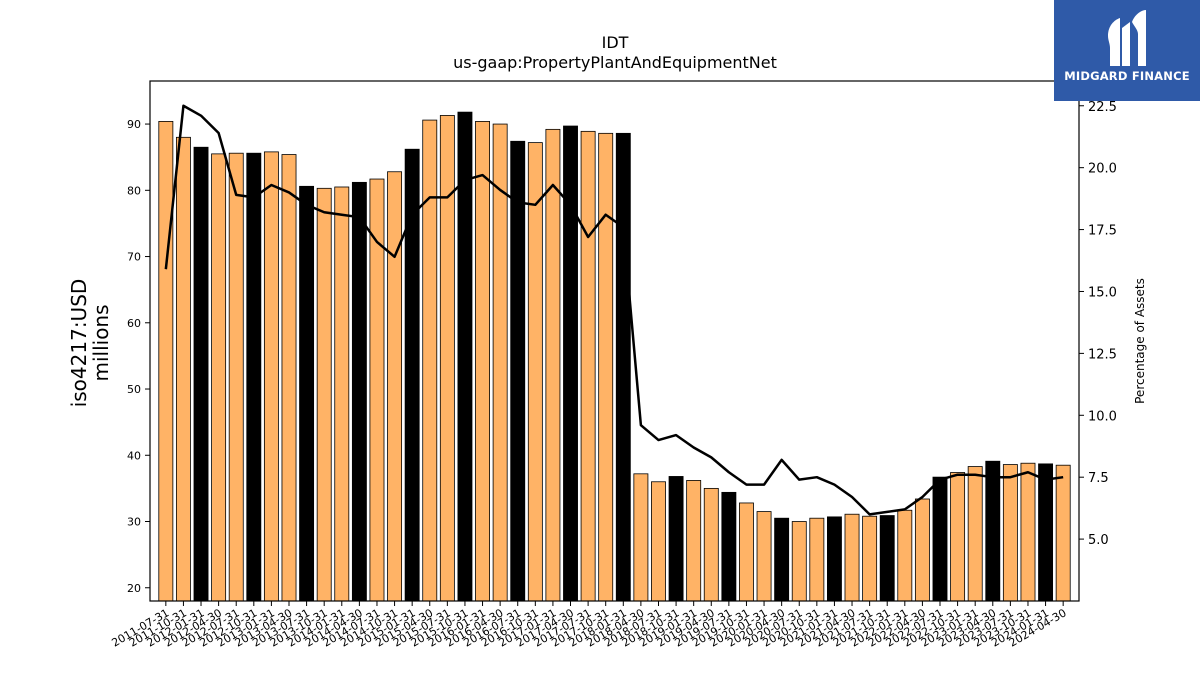  Describe the element at coordinates (134, 389) in the screenshot. I see `y-tick-label: 50` at that location.